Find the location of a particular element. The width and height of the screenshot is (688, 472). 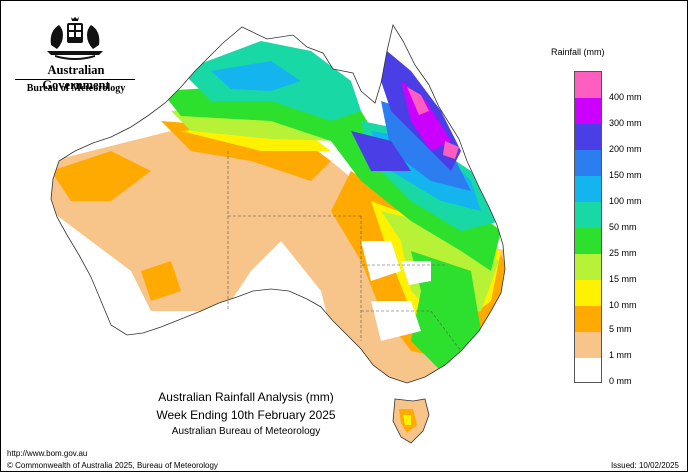

website-link: http://www.bom.gov.au is located at coordinates (47, 453).